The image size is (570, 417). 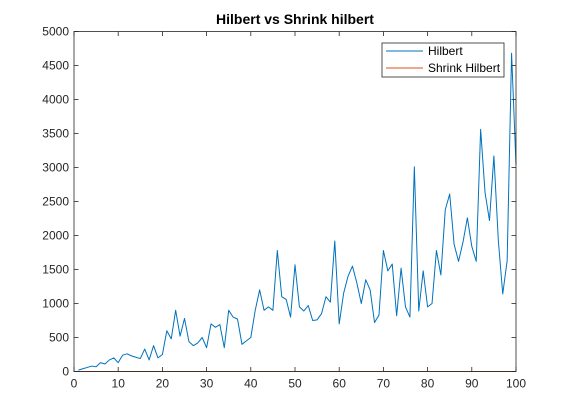 I want to click on y-tick-label: 2000, so click(x=55, y=236).